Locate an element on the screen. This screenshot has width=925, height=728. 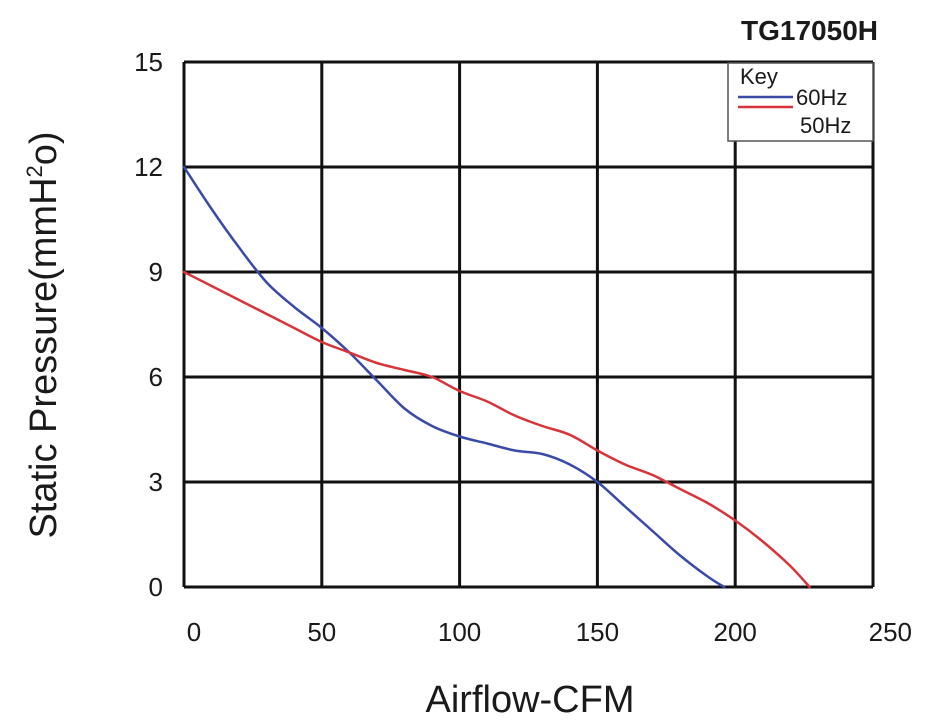
y-tick-label-1: 3 is located at coordinates (156, 482).